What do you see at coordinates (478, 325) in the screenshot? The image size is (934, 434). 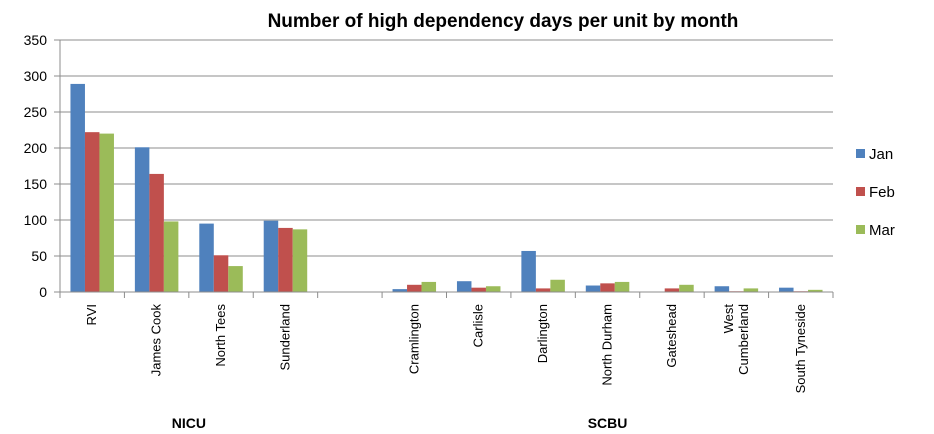 I see `category-label: Carlisle` at bounding box center [478, 325].